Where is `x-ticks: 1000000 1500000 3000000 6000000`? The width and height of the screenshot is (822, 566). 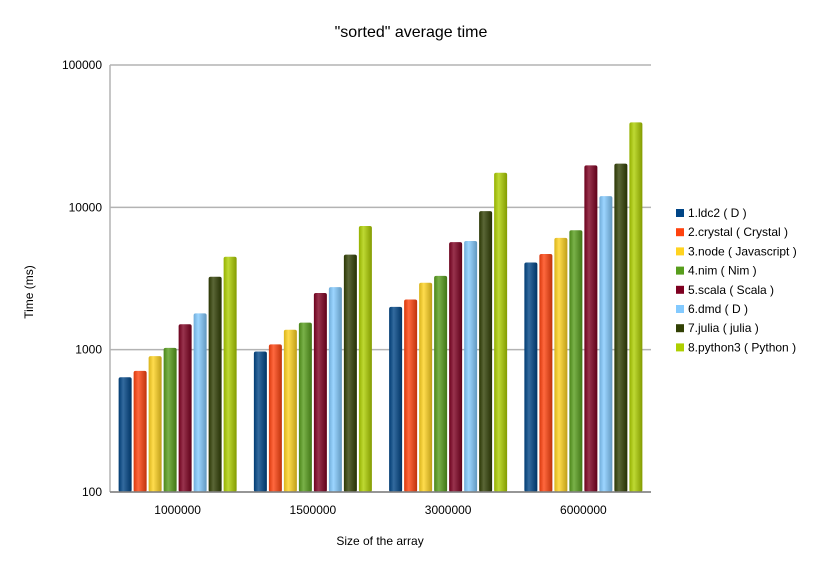 x-ticks: 1000000 1500000 3000000 6000000 is located at coordinates (380, 510).